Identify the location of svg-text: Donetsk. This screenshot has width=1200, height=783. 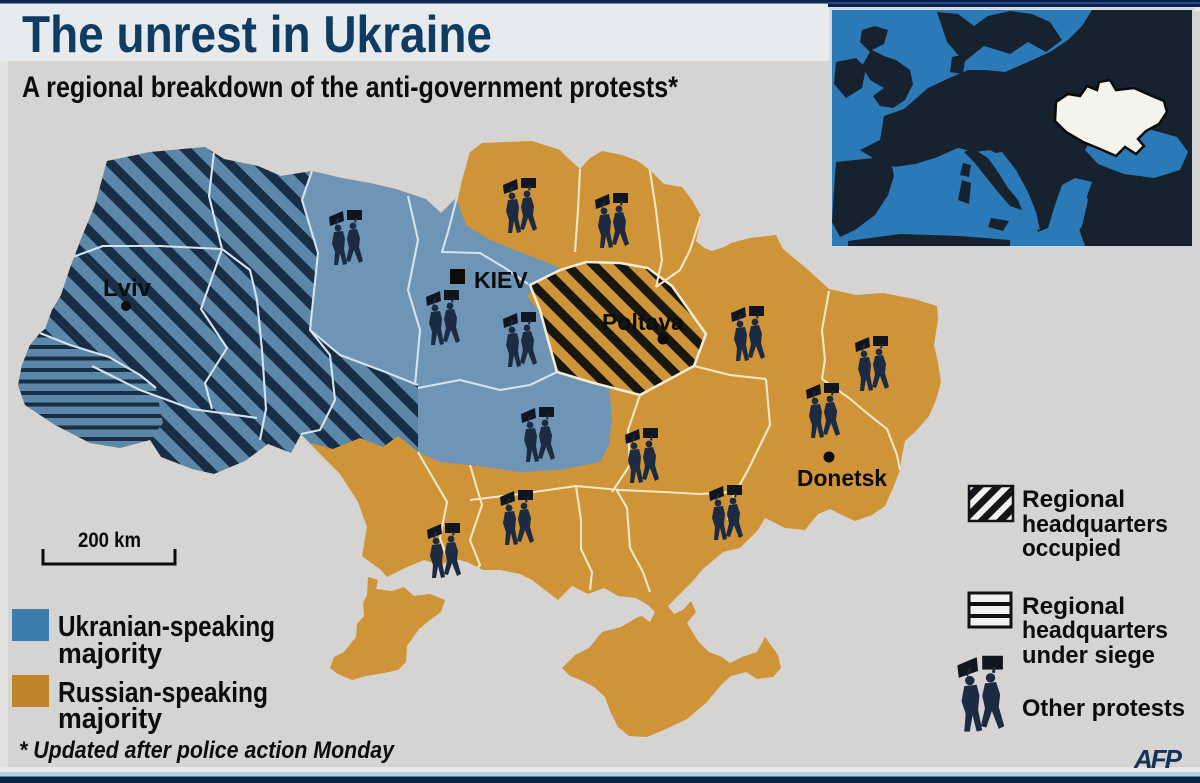
(842, 478).